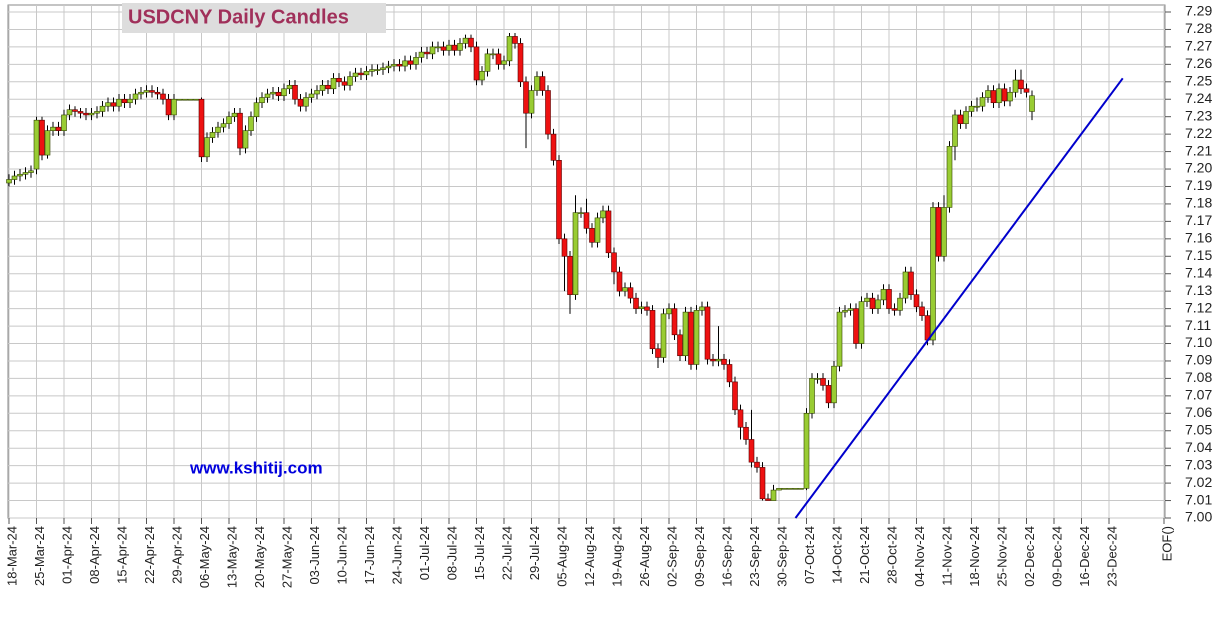  Describe the element at coordinates (451, 553) in the screenshot. I see `x-tick-label: 08-Jul-24` at that location.